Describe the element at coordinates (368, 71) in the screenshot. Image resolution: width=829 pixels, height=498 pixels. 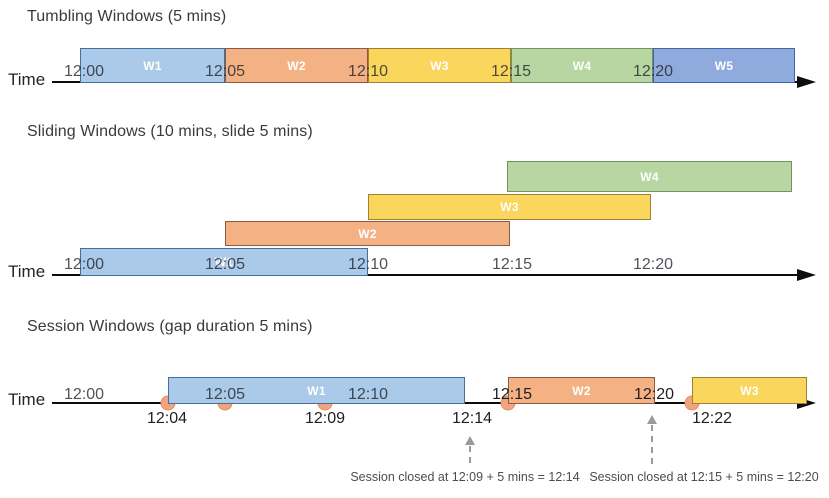
I see `tumbling-tick-1210: 12:10` at that location.